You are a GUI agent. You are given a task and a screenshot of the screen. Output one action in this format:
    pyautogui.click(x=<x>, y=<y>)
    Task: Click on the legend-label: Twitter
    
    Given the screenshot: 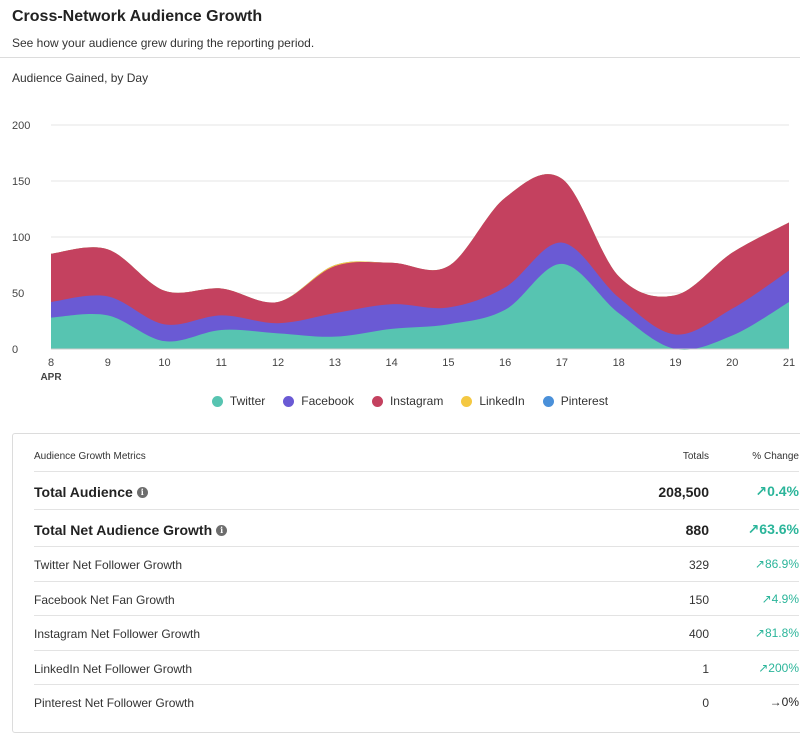 What is the action you would take?
    pyautogui.click(x=247, y=401)
    